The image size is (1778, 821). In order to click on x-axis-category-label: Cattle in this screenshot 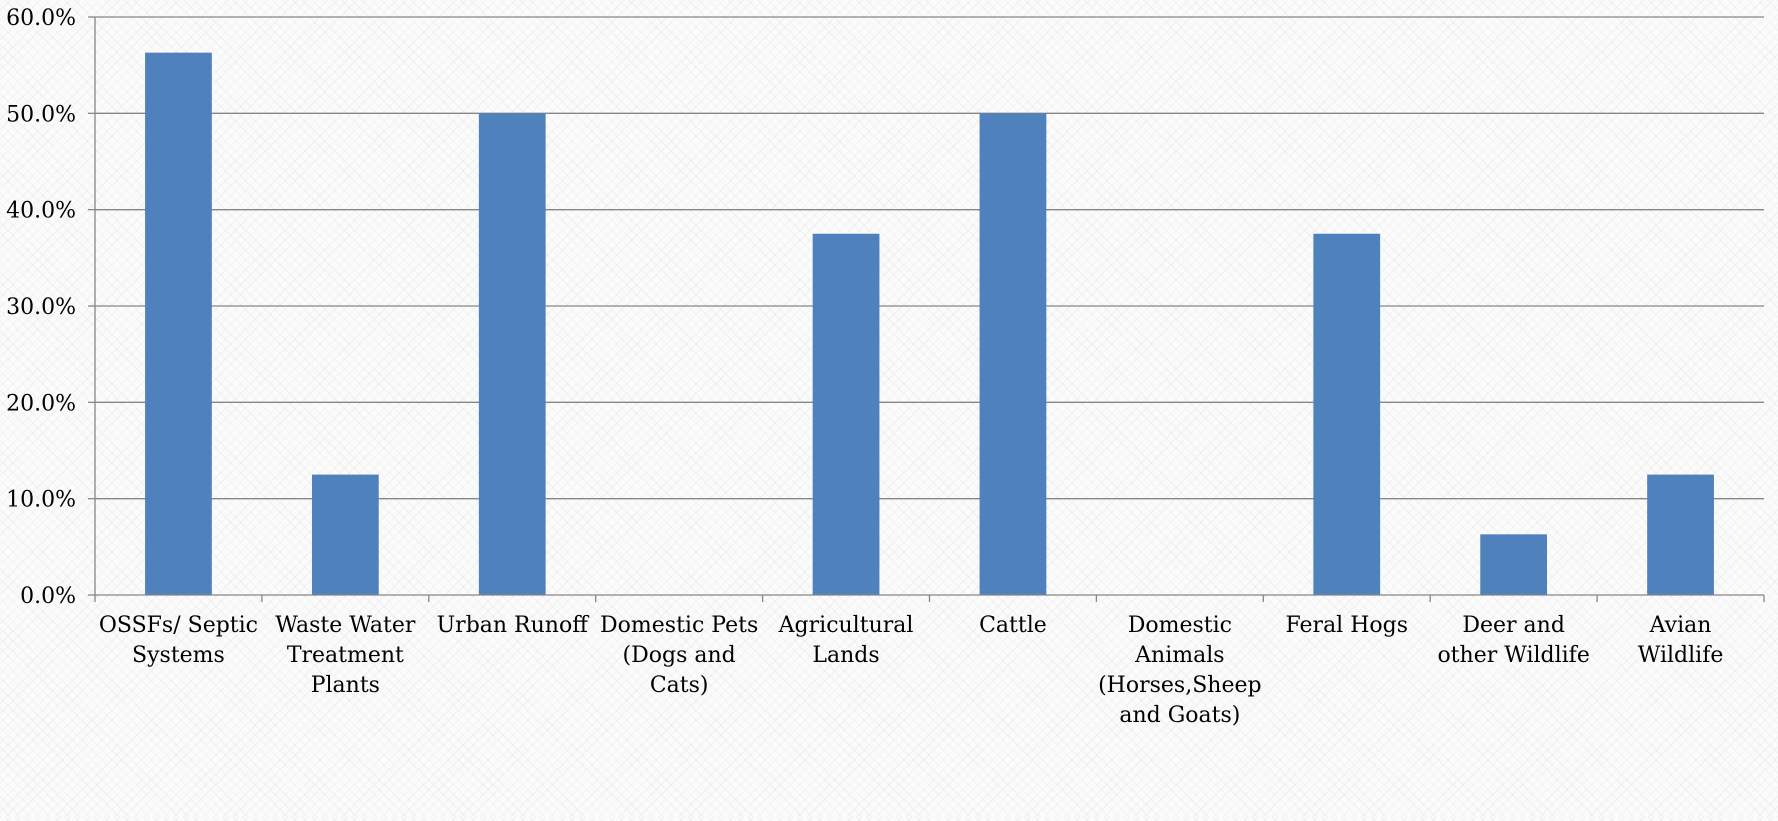, I will do `click(1013, 625)`.